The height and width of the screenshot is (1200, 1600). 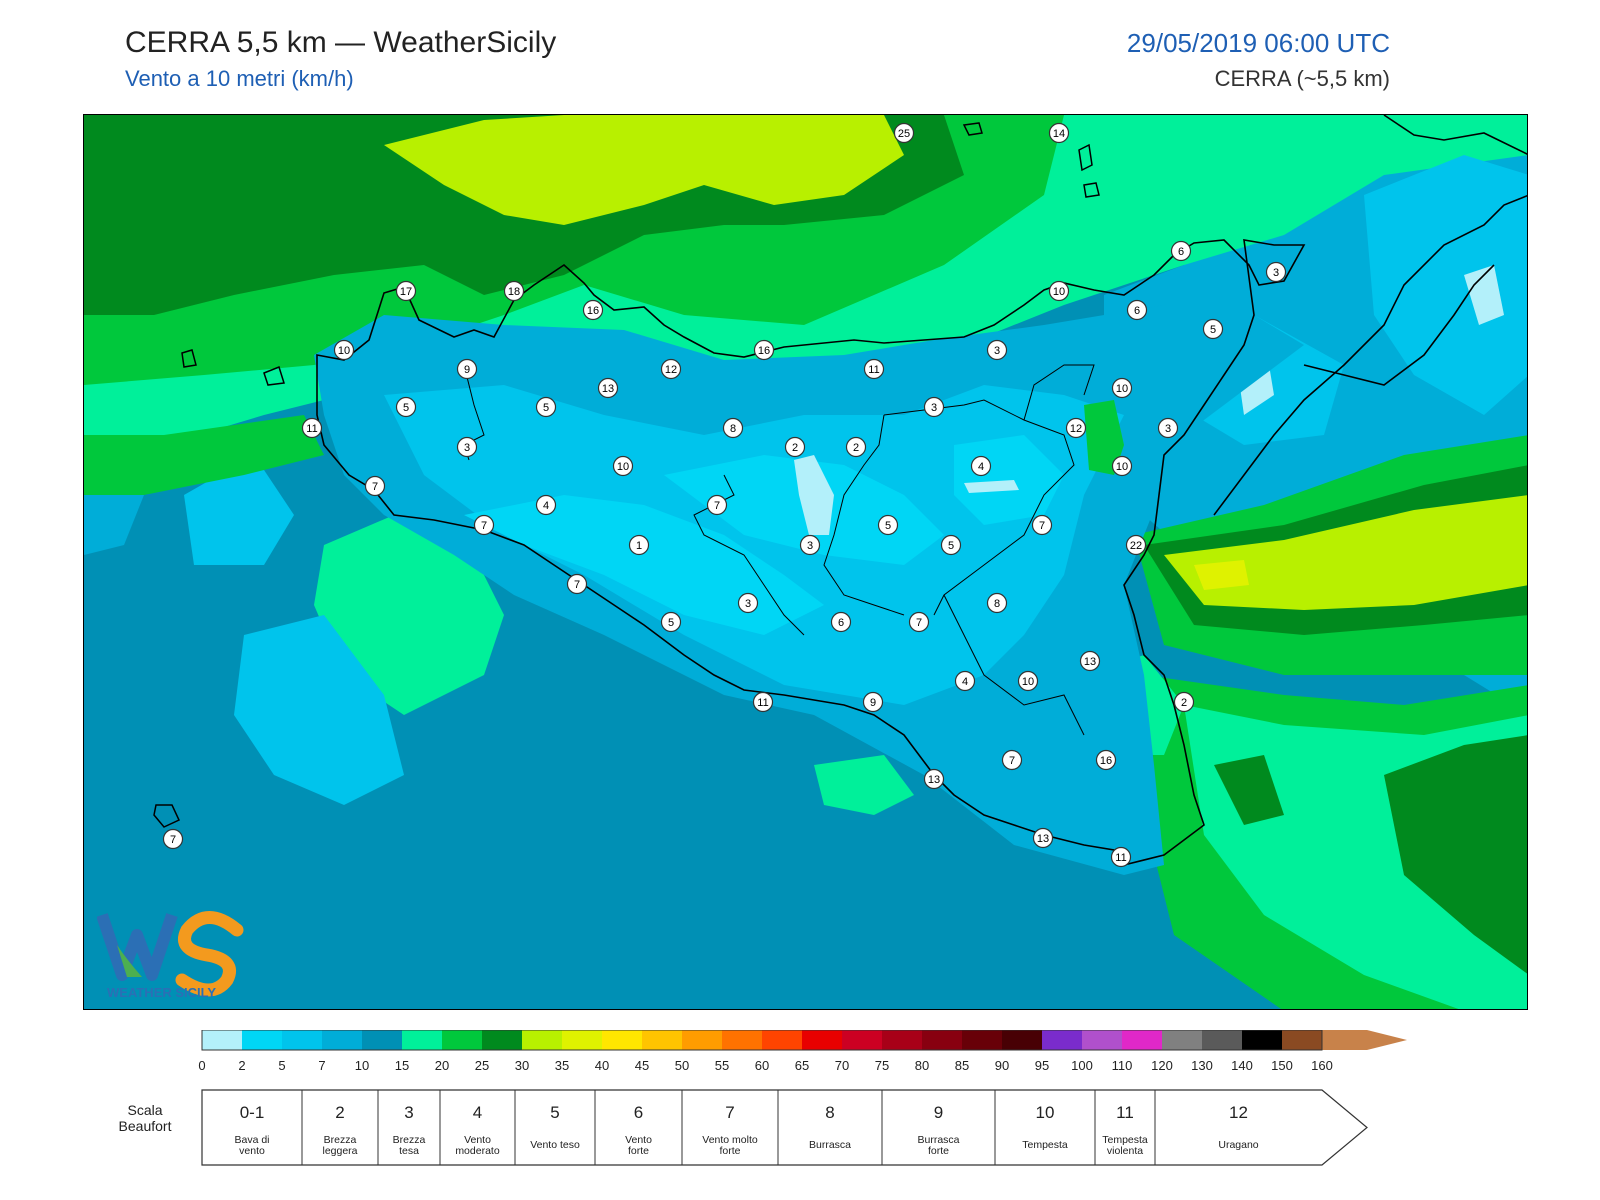 I want to click on island-vulcano, so click(x=1091, y=190).